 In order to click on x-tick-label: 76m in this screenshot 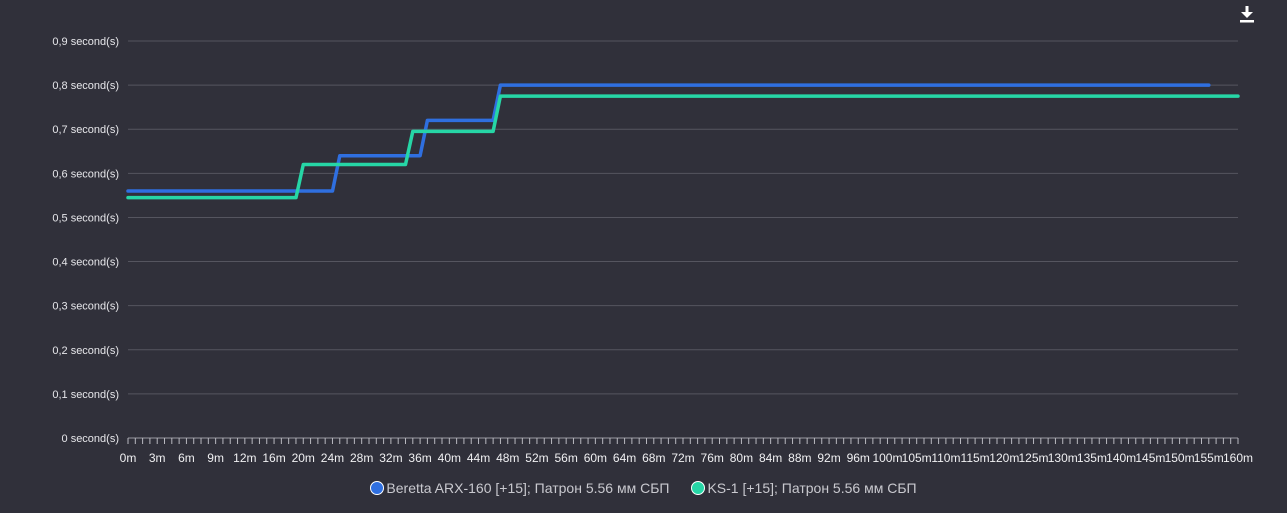, I will do `click(712, 458)`.